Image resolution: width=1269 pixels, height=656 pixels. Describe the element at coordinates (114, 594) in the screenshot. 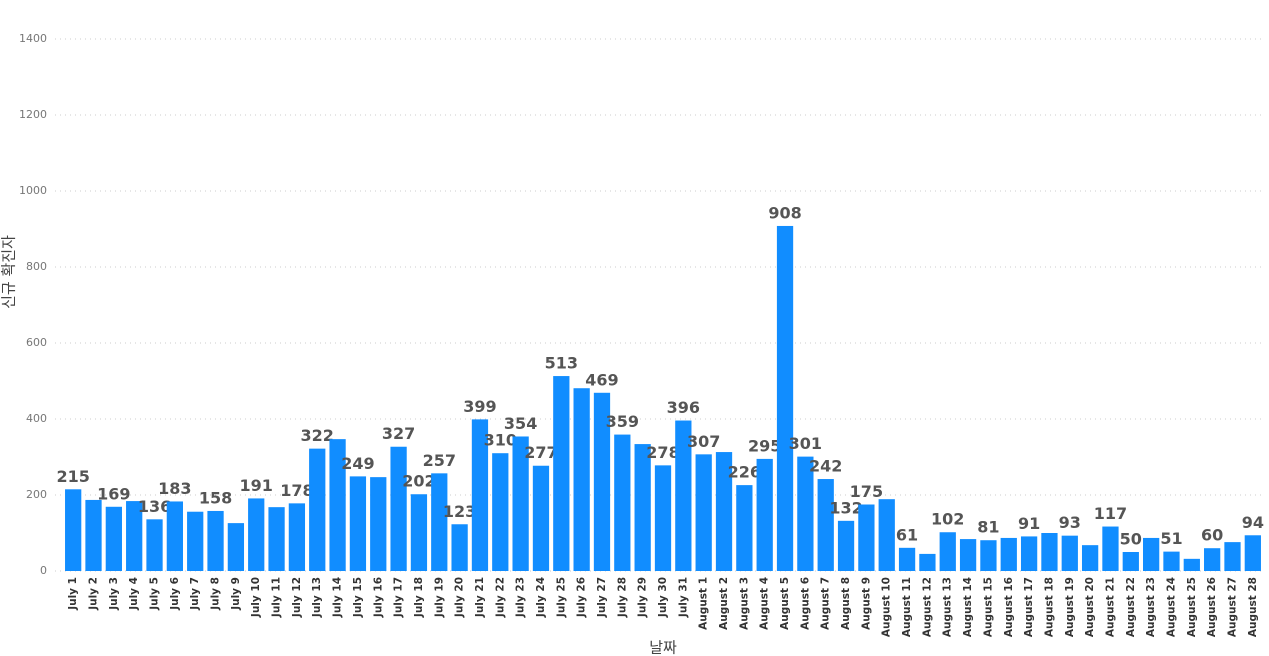

I see `x-tick-label: July 3` at that location.